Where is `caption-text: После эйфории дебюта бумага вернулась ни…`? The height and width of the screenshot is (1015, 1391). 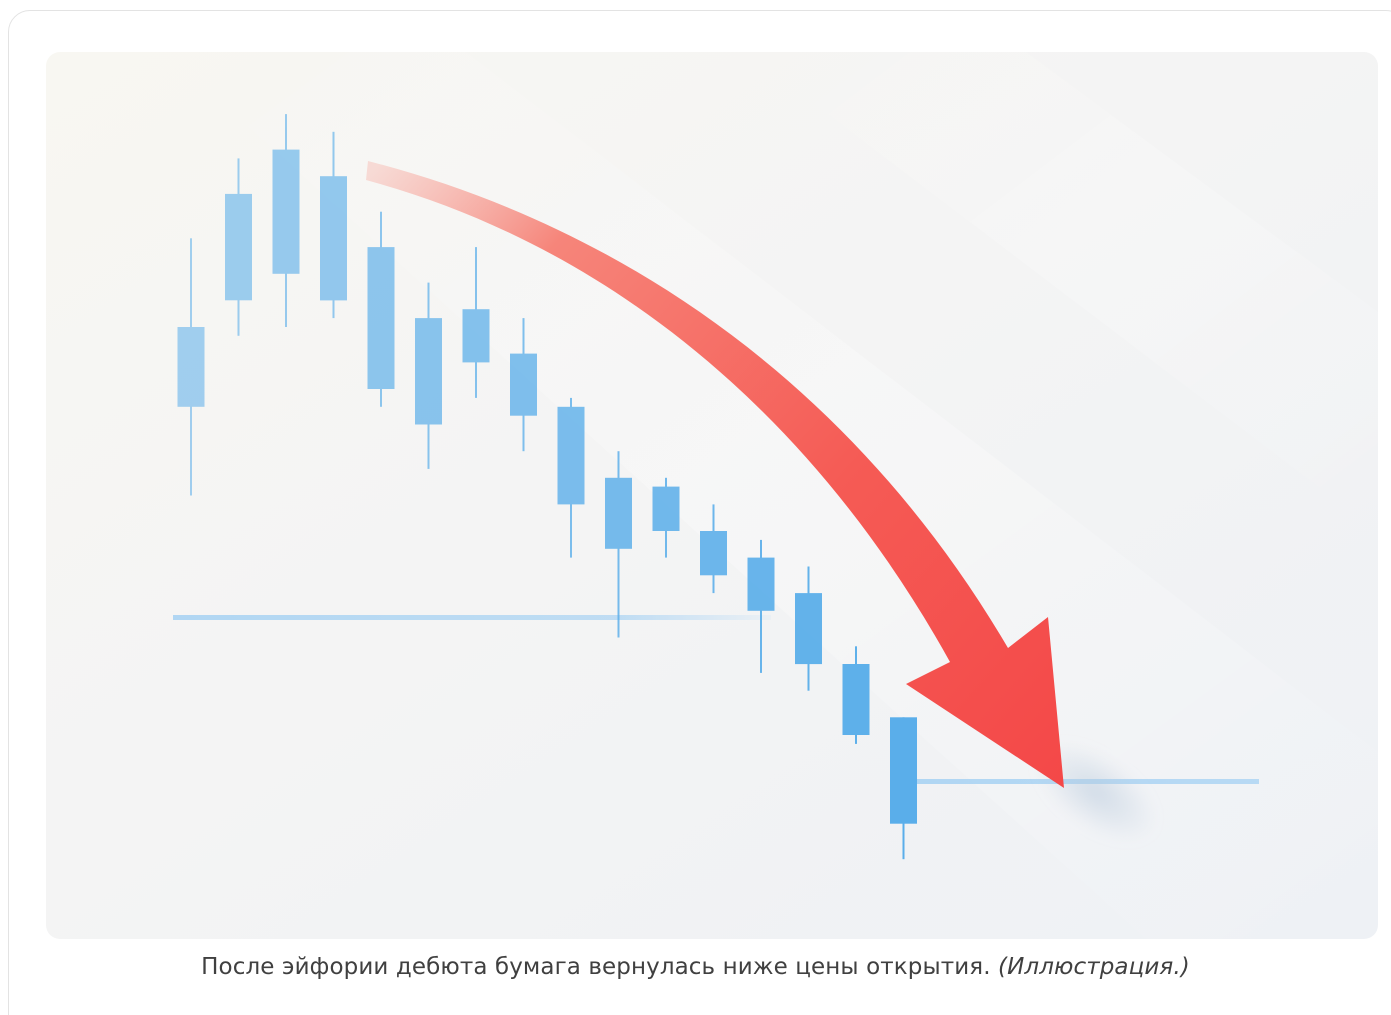 caption-text: После эйфории дебюта бумага вернулась ни… is located at coordinates (596, 967).